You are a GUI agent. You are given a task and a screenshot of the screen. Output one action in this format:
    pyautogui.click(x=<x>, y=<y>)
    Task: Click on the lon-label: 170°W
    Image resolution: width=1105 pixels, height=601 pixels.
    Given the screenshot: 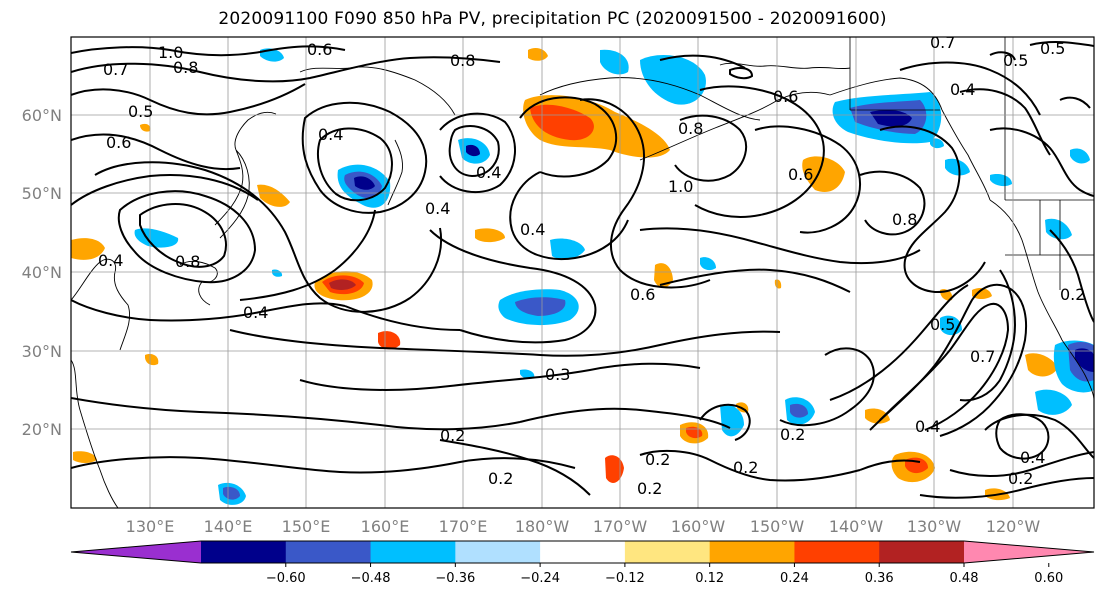 What is the action you would take?
    pyautogui.click(x=620, y=526)
    